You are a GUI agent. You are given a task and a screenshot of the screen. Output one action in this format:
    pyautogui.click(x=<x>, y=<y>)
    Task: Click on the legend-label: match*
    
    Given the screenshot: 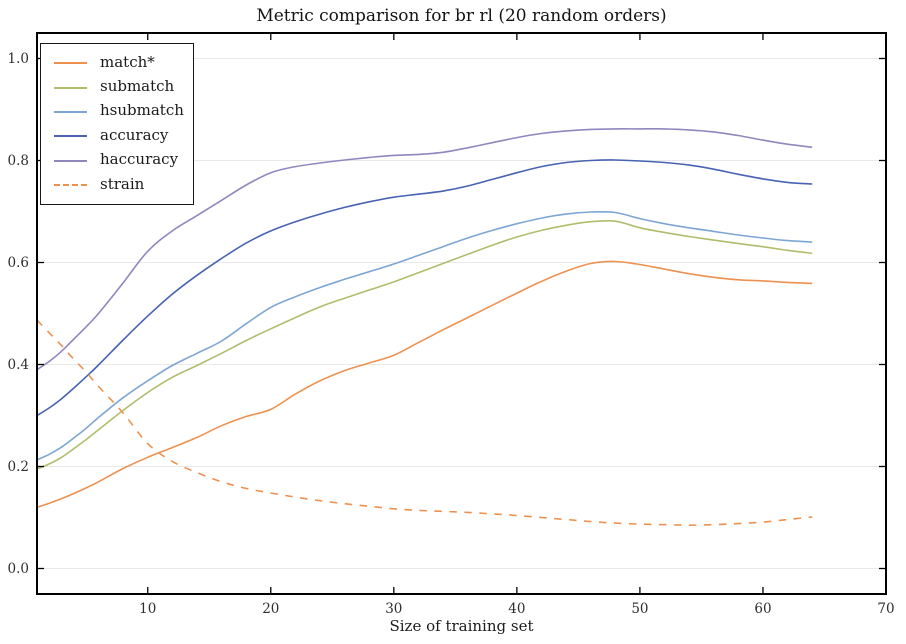 What is the action you would take?
    pyautogui.click(x=127, y=61)
    